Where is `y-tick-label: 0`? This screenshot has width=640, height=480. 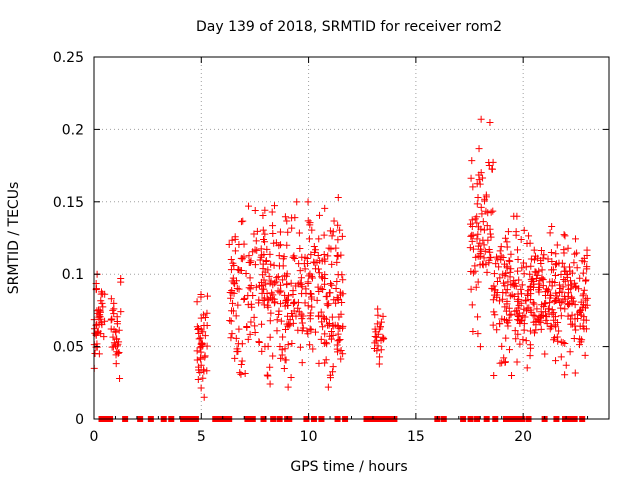
y-tick-label: 0 is located at coordinates (79, 420).